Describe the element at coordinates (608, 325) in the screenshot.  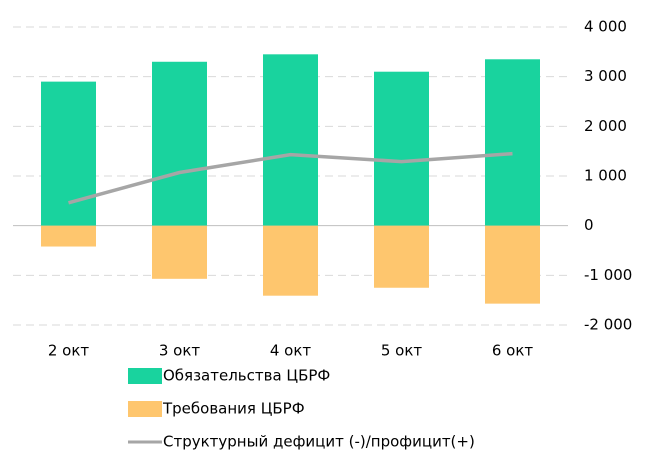
I see `y-tick-label: -2 000` at that location.